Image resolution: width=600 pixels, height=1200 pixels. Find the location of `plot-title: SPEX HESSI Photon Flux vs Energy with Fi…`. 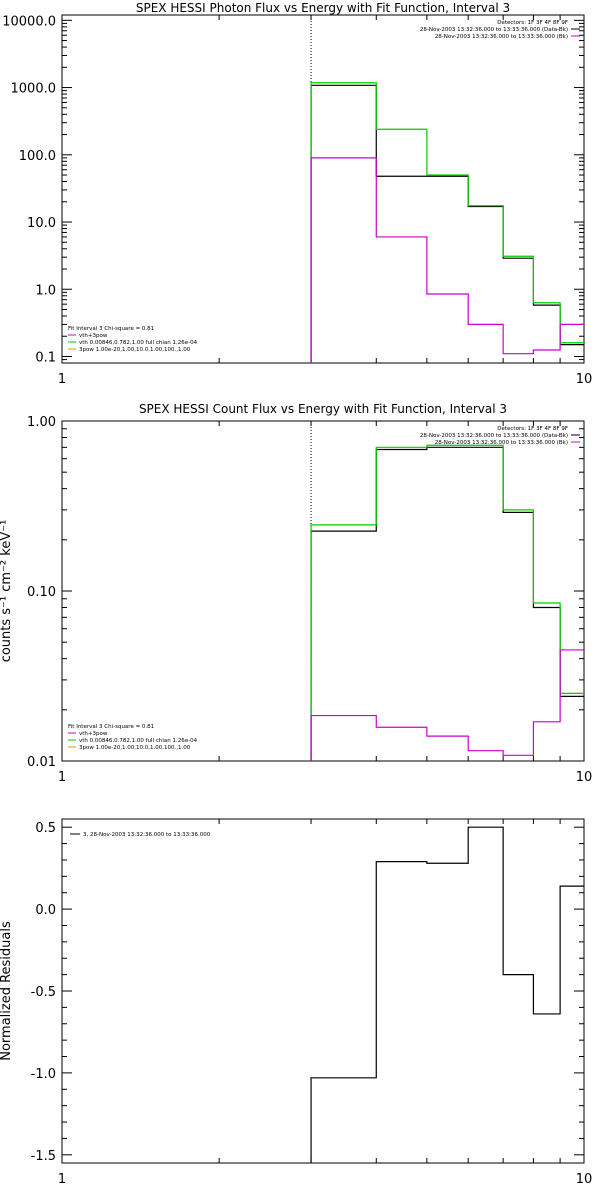

plot-title: SPEX HESSI Photon Flux vs Energy with Fi… is located at coordinates (323, 8).